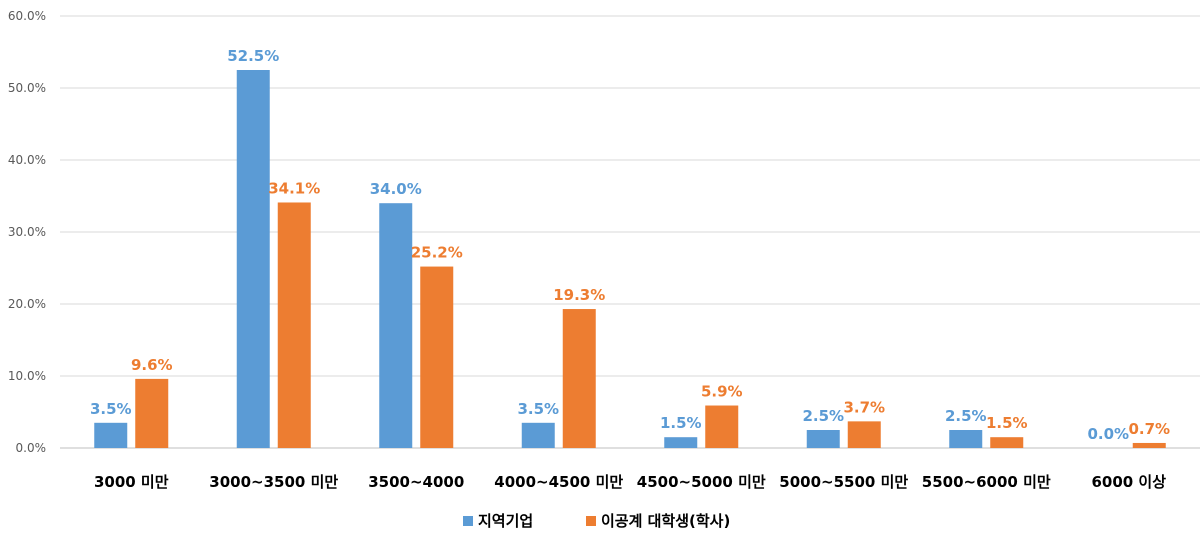 The height and width of the screenshot is (549, 1200). I want to click on data-label: 0.0%, so click(1108, 434).